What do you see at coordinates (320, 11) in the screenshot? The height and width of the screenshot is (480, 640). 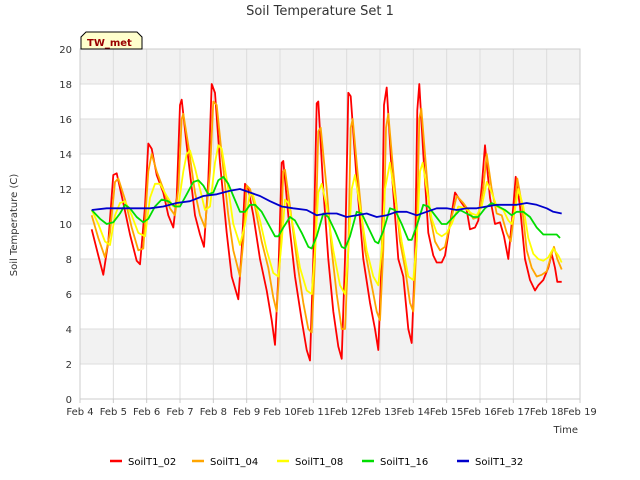 I see `chart-title: Soil Temperature Set 1` at bounding box center [320, 11].